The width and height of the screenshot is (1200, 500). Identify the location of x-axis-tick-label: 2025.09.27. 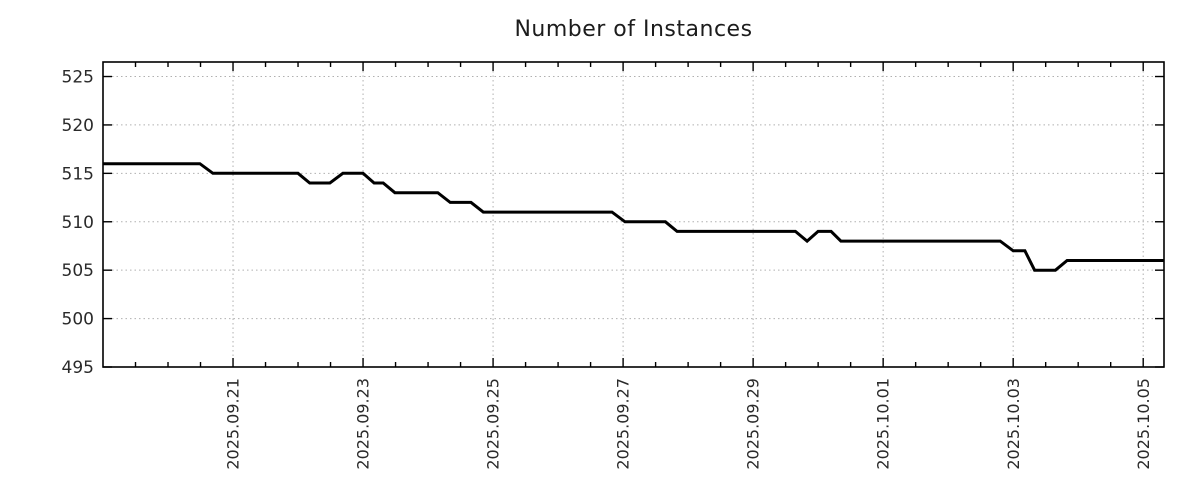
(623, 424).